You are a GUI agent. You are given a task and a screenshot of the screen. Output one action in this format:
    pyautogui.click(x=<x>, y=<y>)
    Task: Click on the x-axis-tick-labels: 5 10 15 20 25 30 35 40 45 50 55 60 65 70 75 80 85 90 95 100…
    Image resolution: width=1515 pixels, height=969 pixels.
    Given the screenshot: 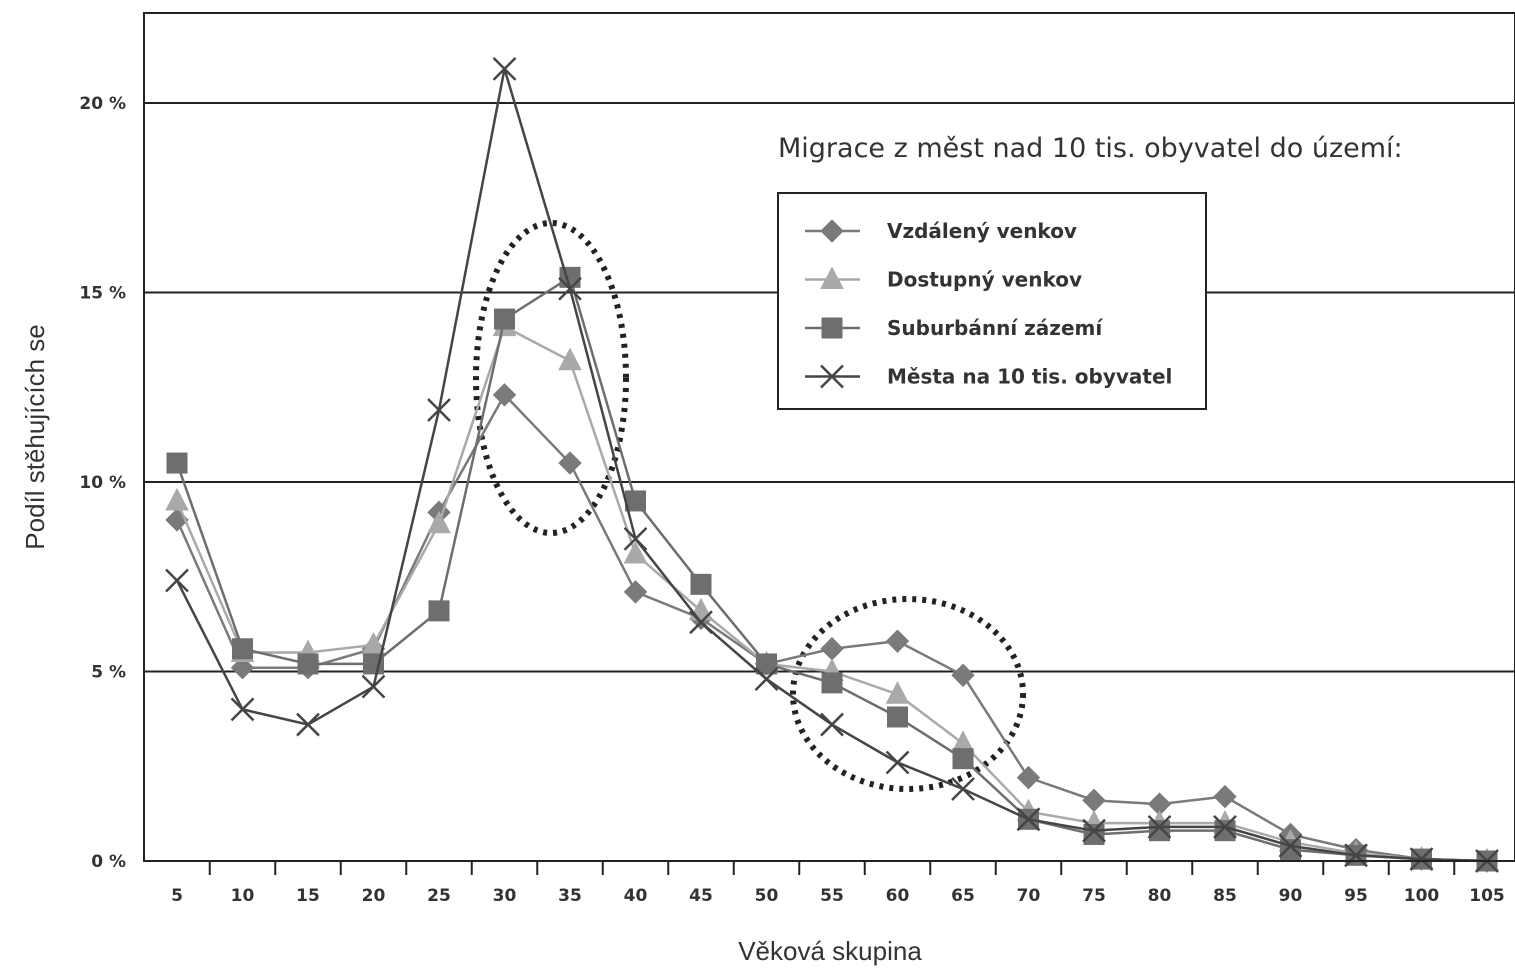 What is the action you would take?
    pyautogui.click(x=838, y=896)
    